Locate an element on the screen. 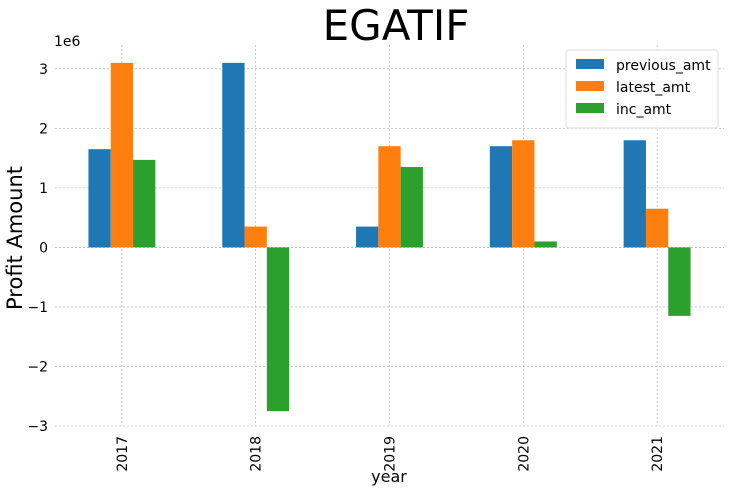  bar-previous_amt-2019 is located at coordinates (367, 237).